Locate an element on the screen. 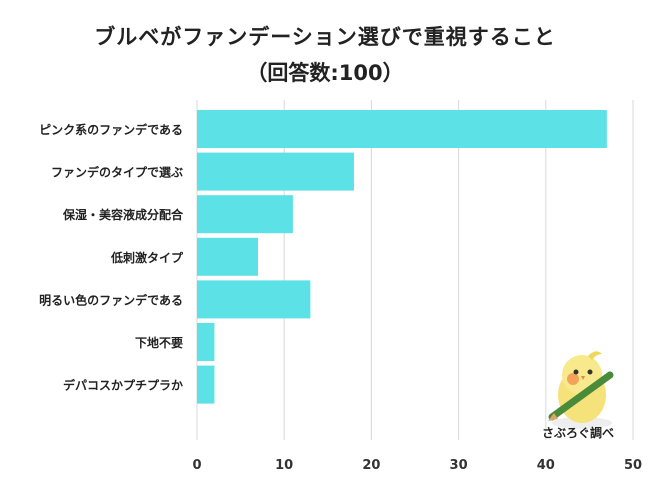  x-tick-labels: 0 10 20 30 40 50 is located at coordinates (417, 465).